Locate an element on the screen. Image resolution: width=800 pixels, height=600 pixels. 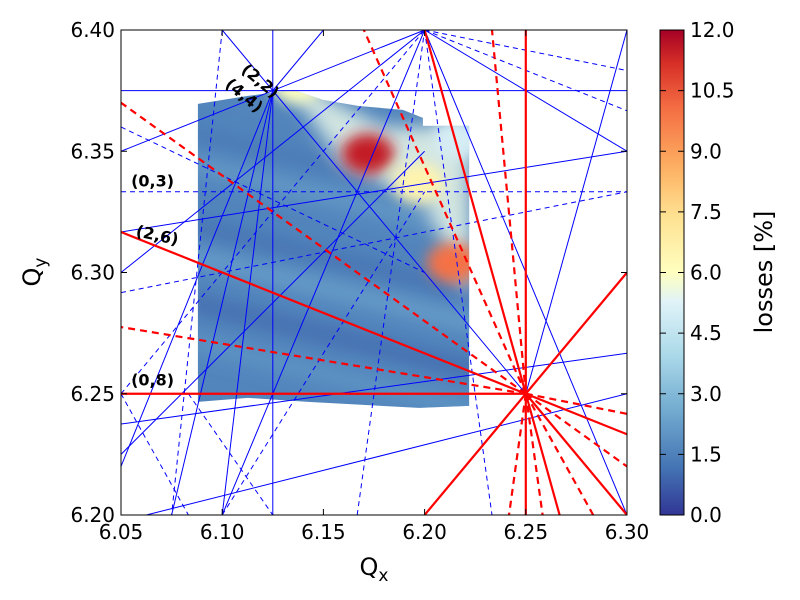
colorbar-tick-label: 4.5 is located at coordinates (706, 333).